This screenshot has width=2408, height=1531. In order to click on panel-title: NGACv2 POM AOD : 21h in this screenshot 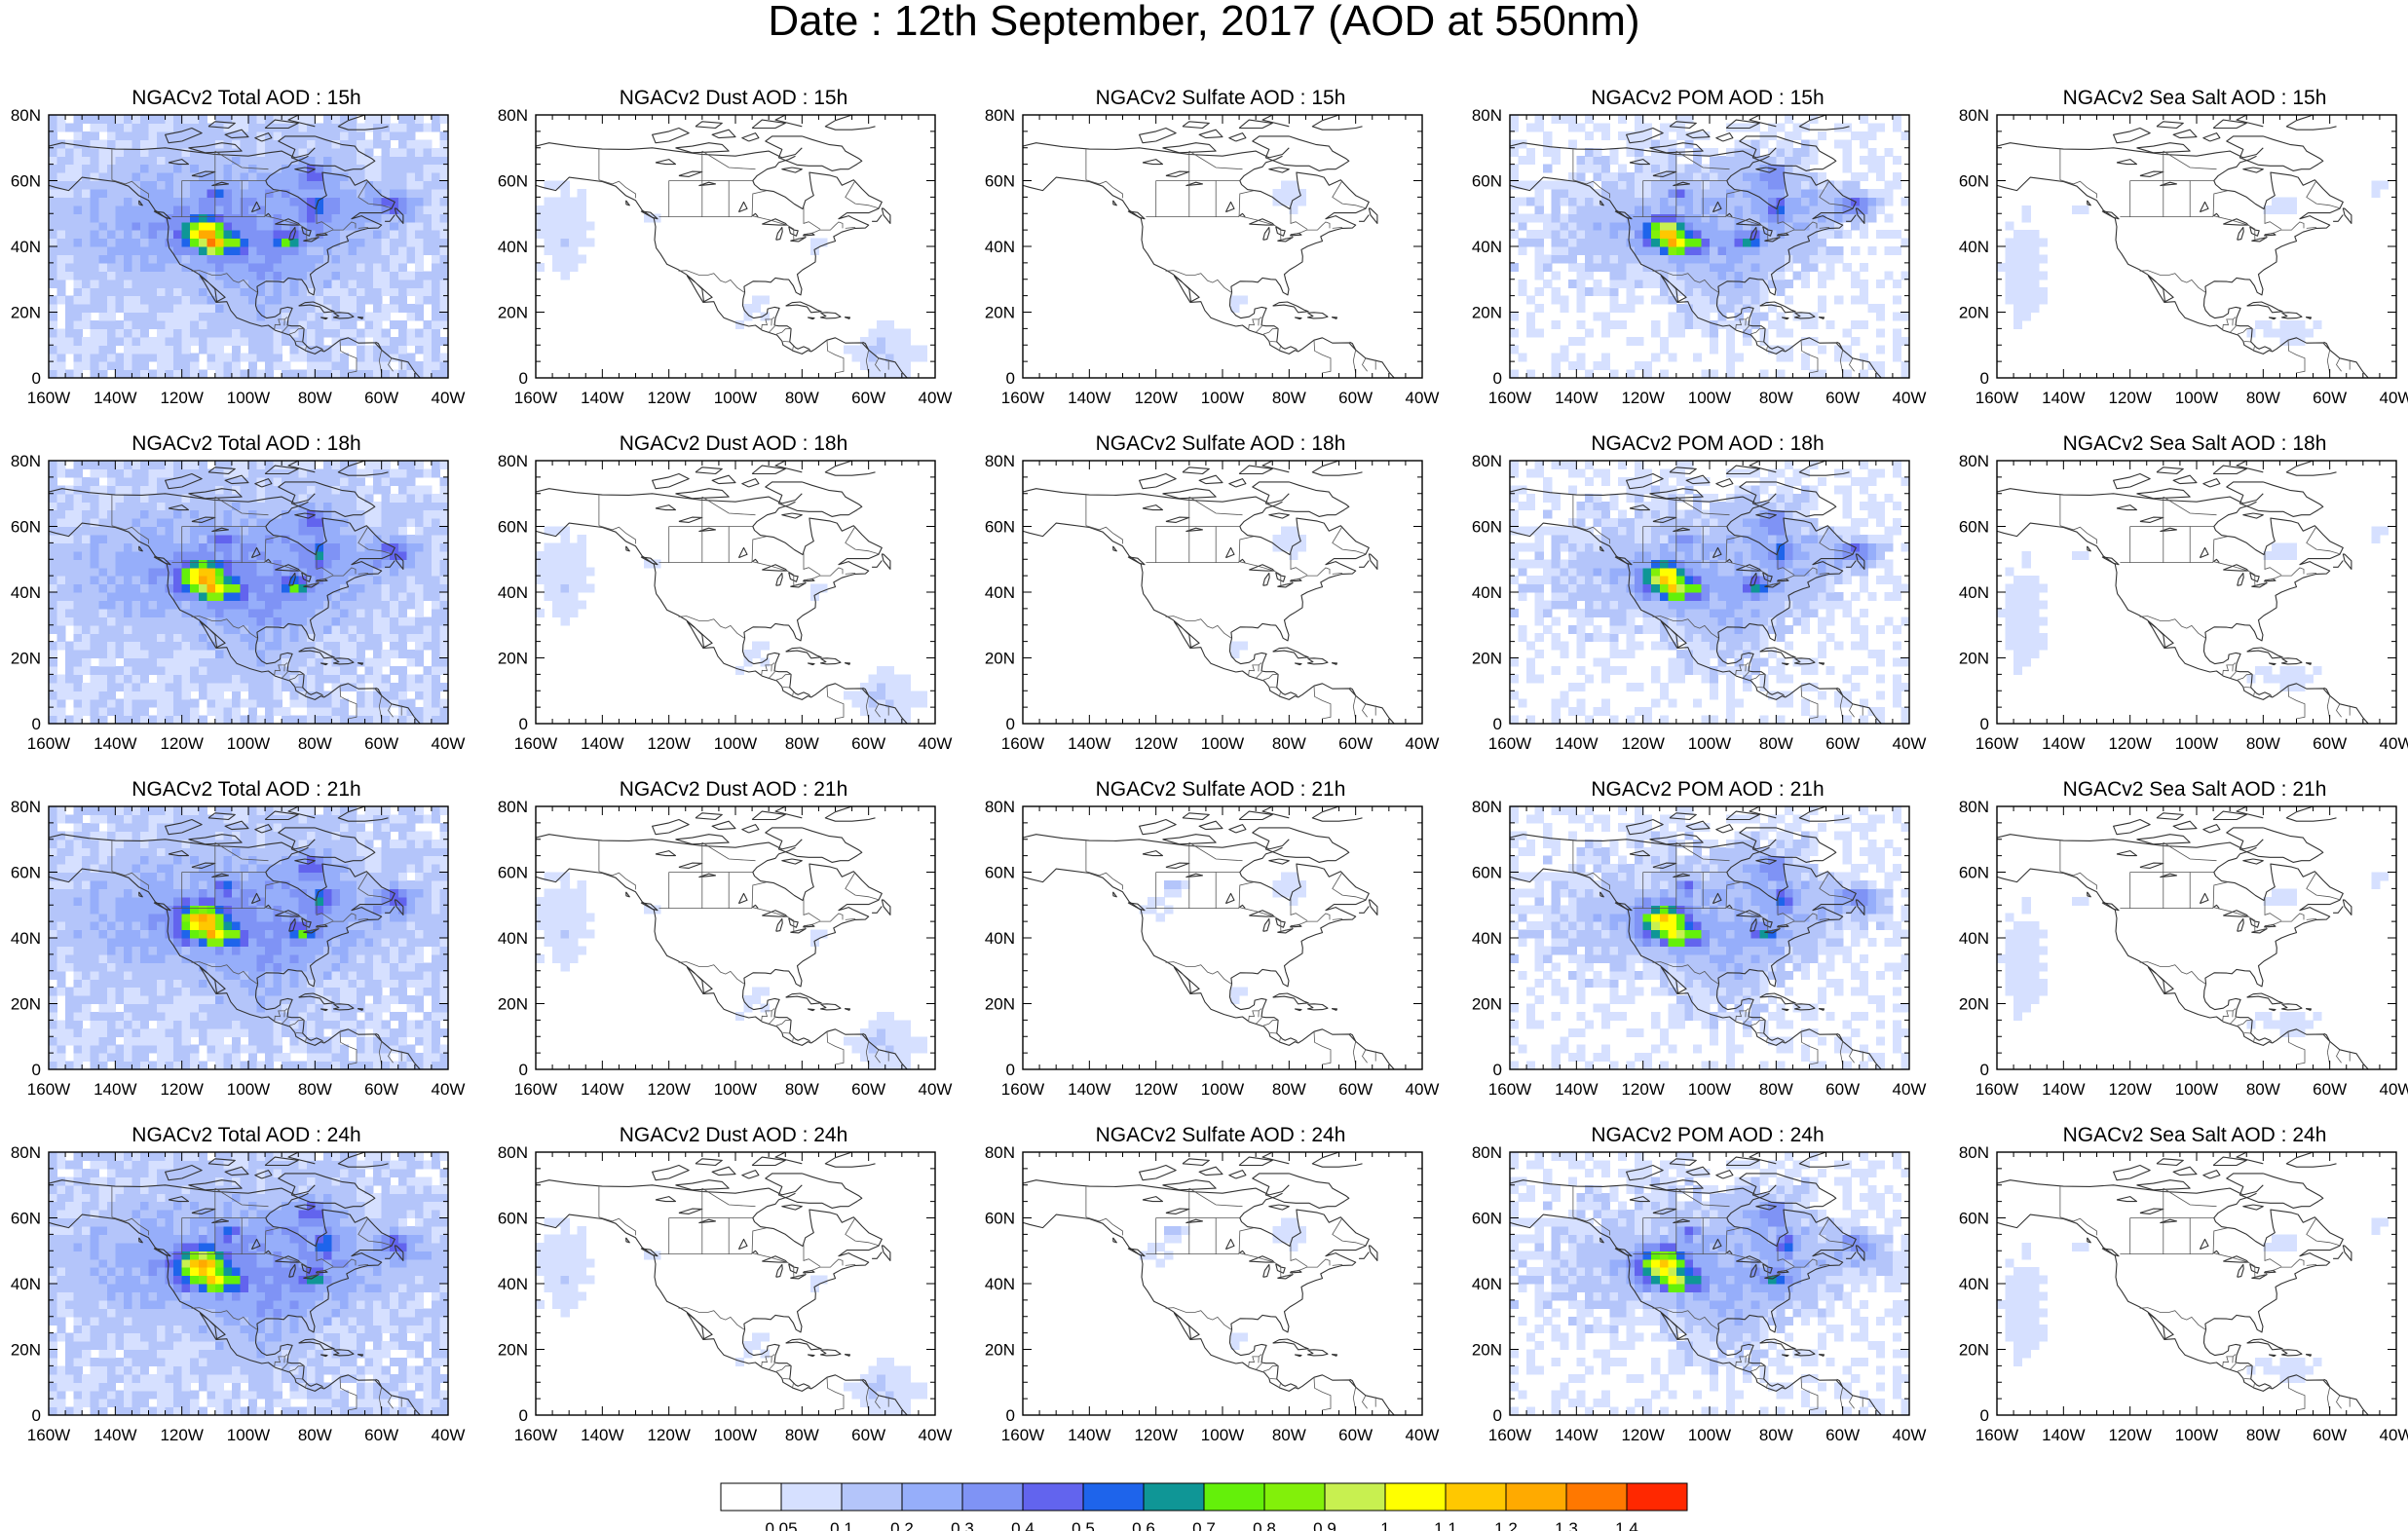, I will do `click(1708, 789)`.